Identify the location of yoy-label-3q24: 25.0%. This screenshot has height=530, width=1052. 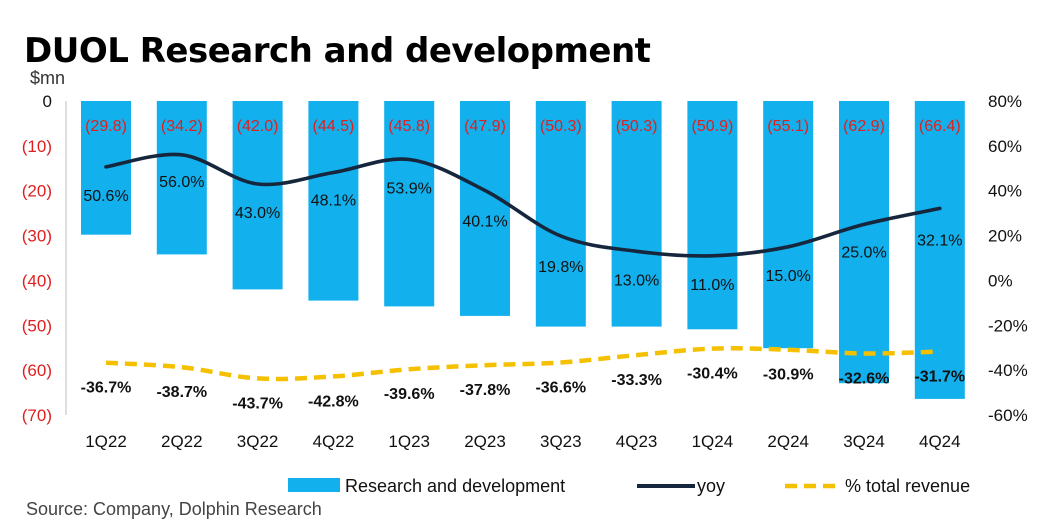
(863, 252).